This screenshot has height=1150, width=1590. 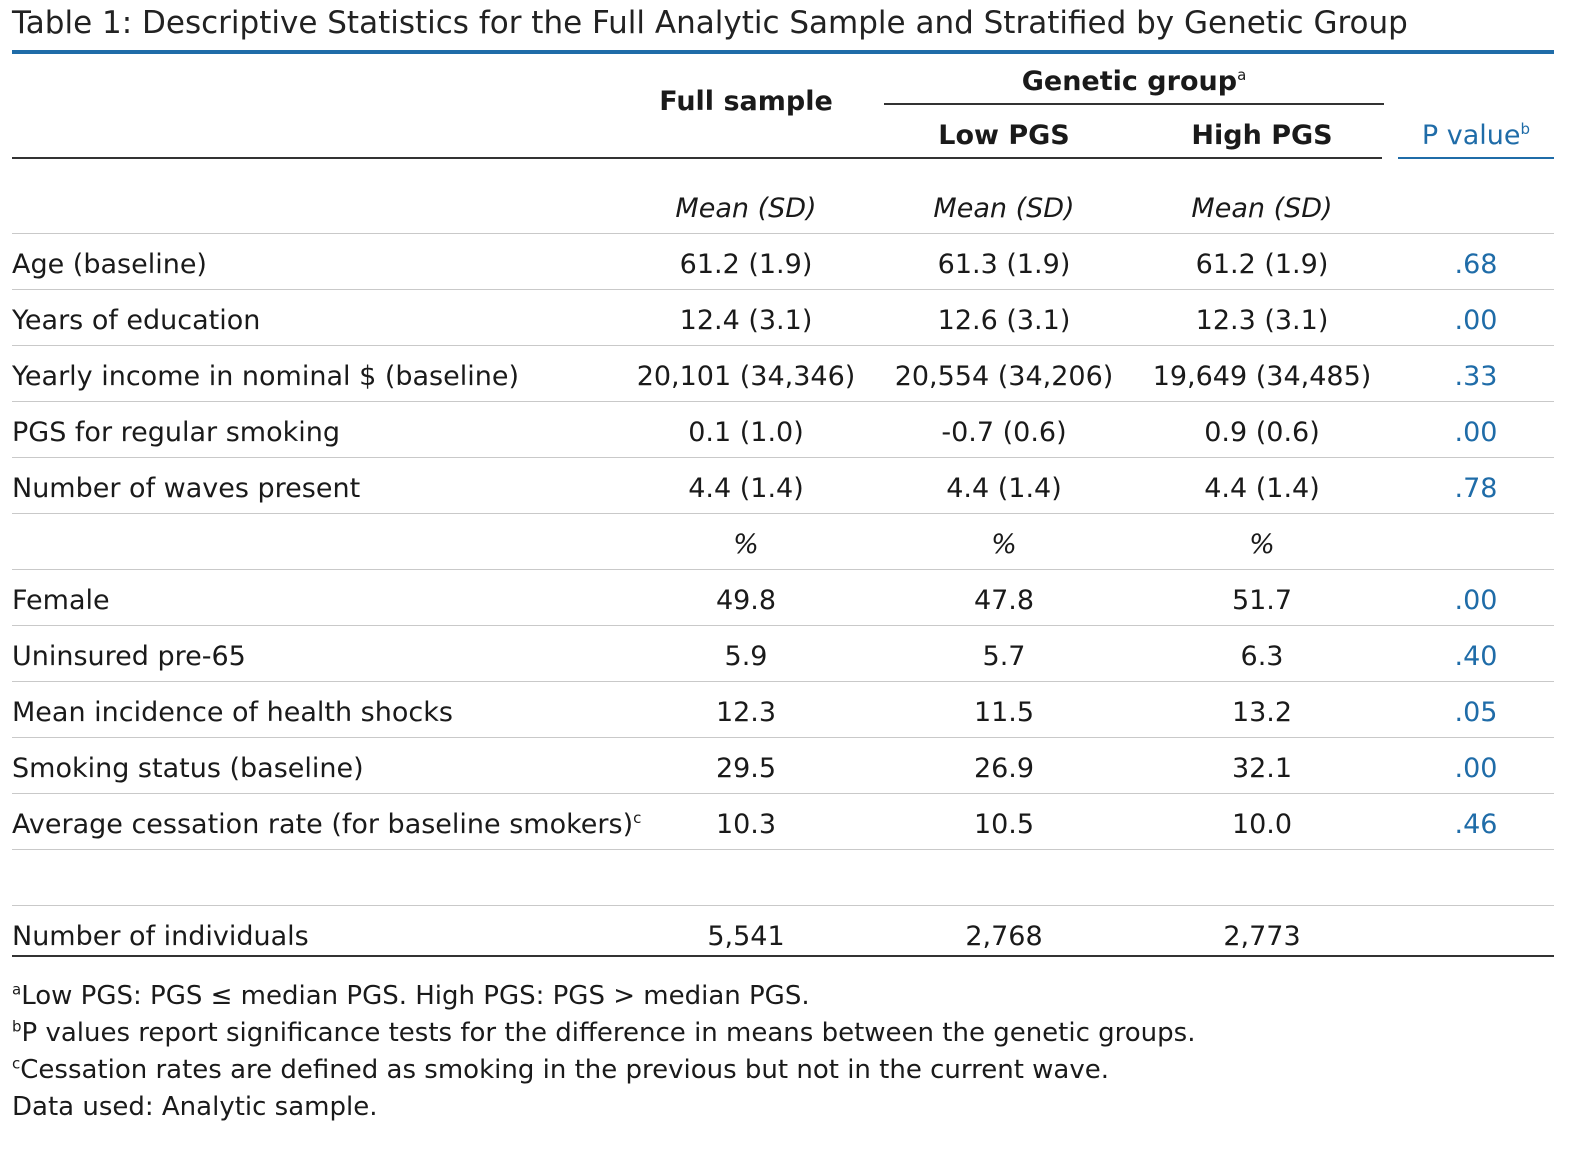 I want to click on cell-low-pgs: 11.5, so click(x=1004, y=712).